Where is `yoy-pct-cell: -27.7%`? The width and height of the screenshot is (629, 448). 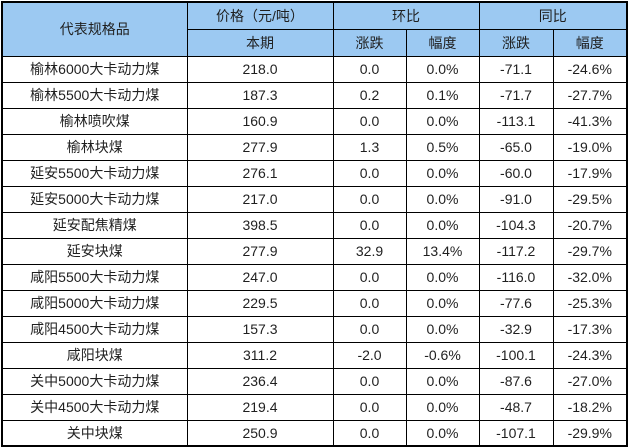
yoy-pct-cell: -27.7% is located at coordinates (590, 95).